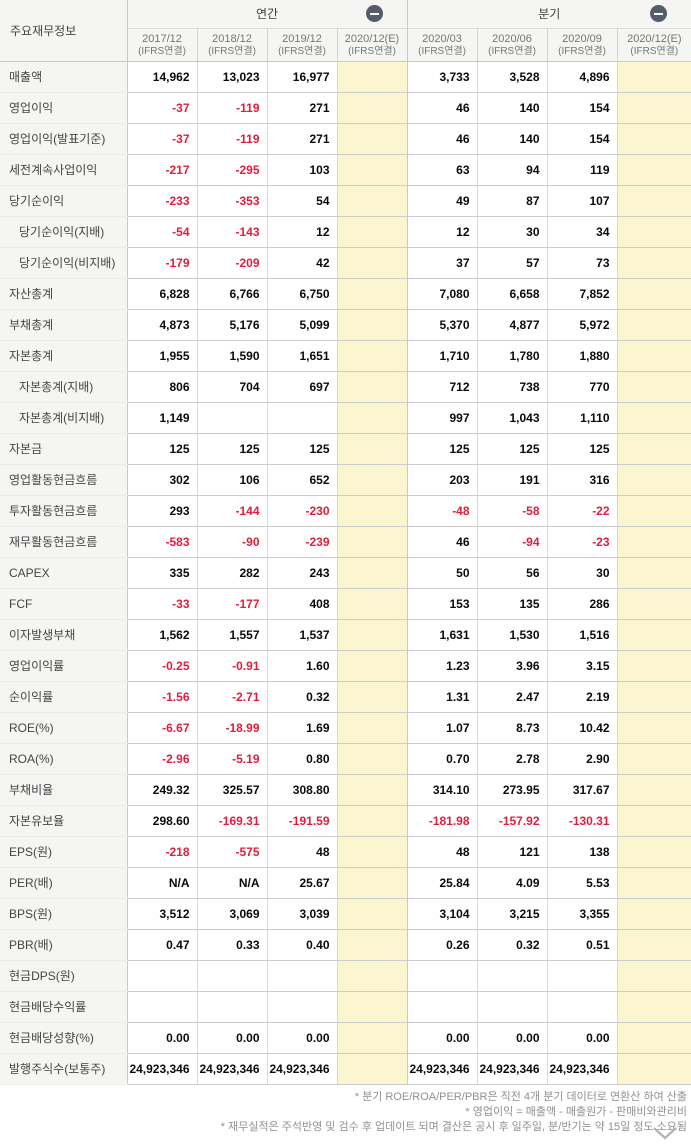 This screenshot has width=691, height=1146. What do you see at coordinates (582, 263) in the screenshot?
I see `cell-당기순이익(비지배)-2020/09: 73` at bounding box center [582, 263].